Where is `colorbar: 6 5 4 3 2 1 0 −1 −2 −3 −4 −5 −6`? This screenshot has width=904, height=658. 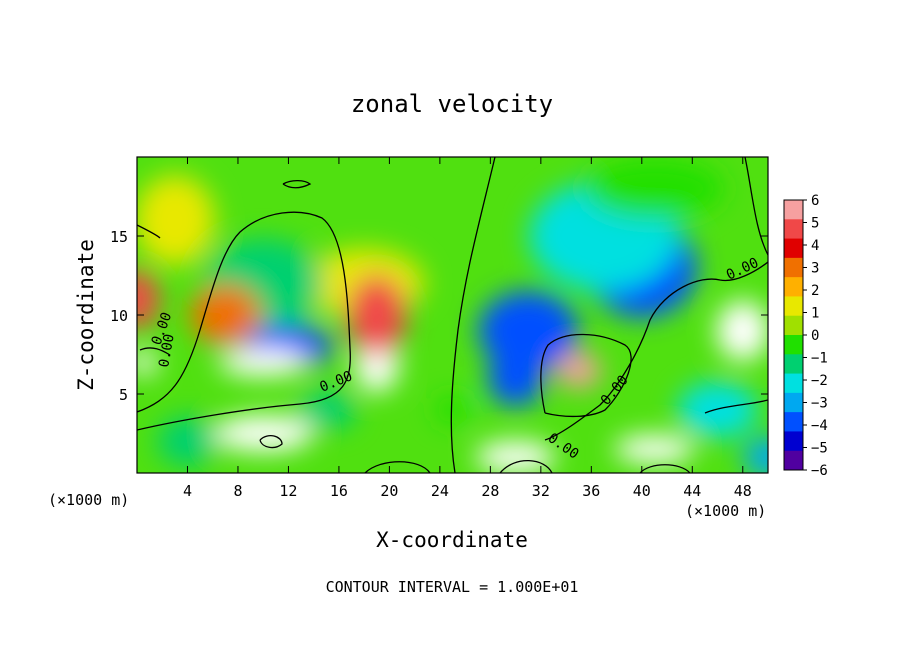
colorbar: 6 5 4 3 2 1 0 −1 −2 −3 −4 −5 −6 is located at coordinates (805, 336).